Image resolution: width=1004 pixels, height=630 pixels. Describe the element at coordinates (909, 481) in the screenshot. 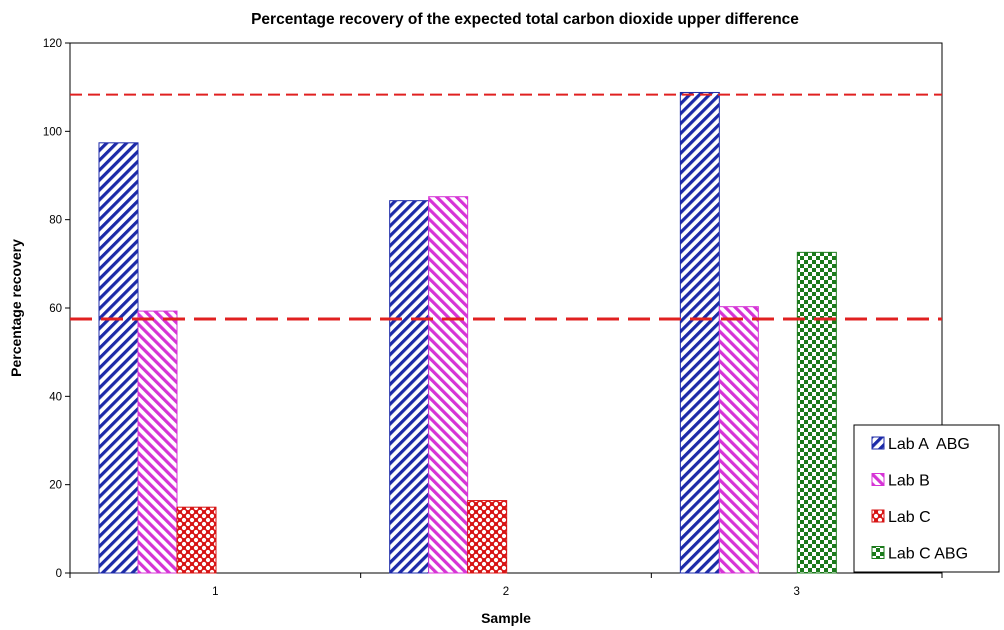

I see `legend-label: Lab B` at that location.